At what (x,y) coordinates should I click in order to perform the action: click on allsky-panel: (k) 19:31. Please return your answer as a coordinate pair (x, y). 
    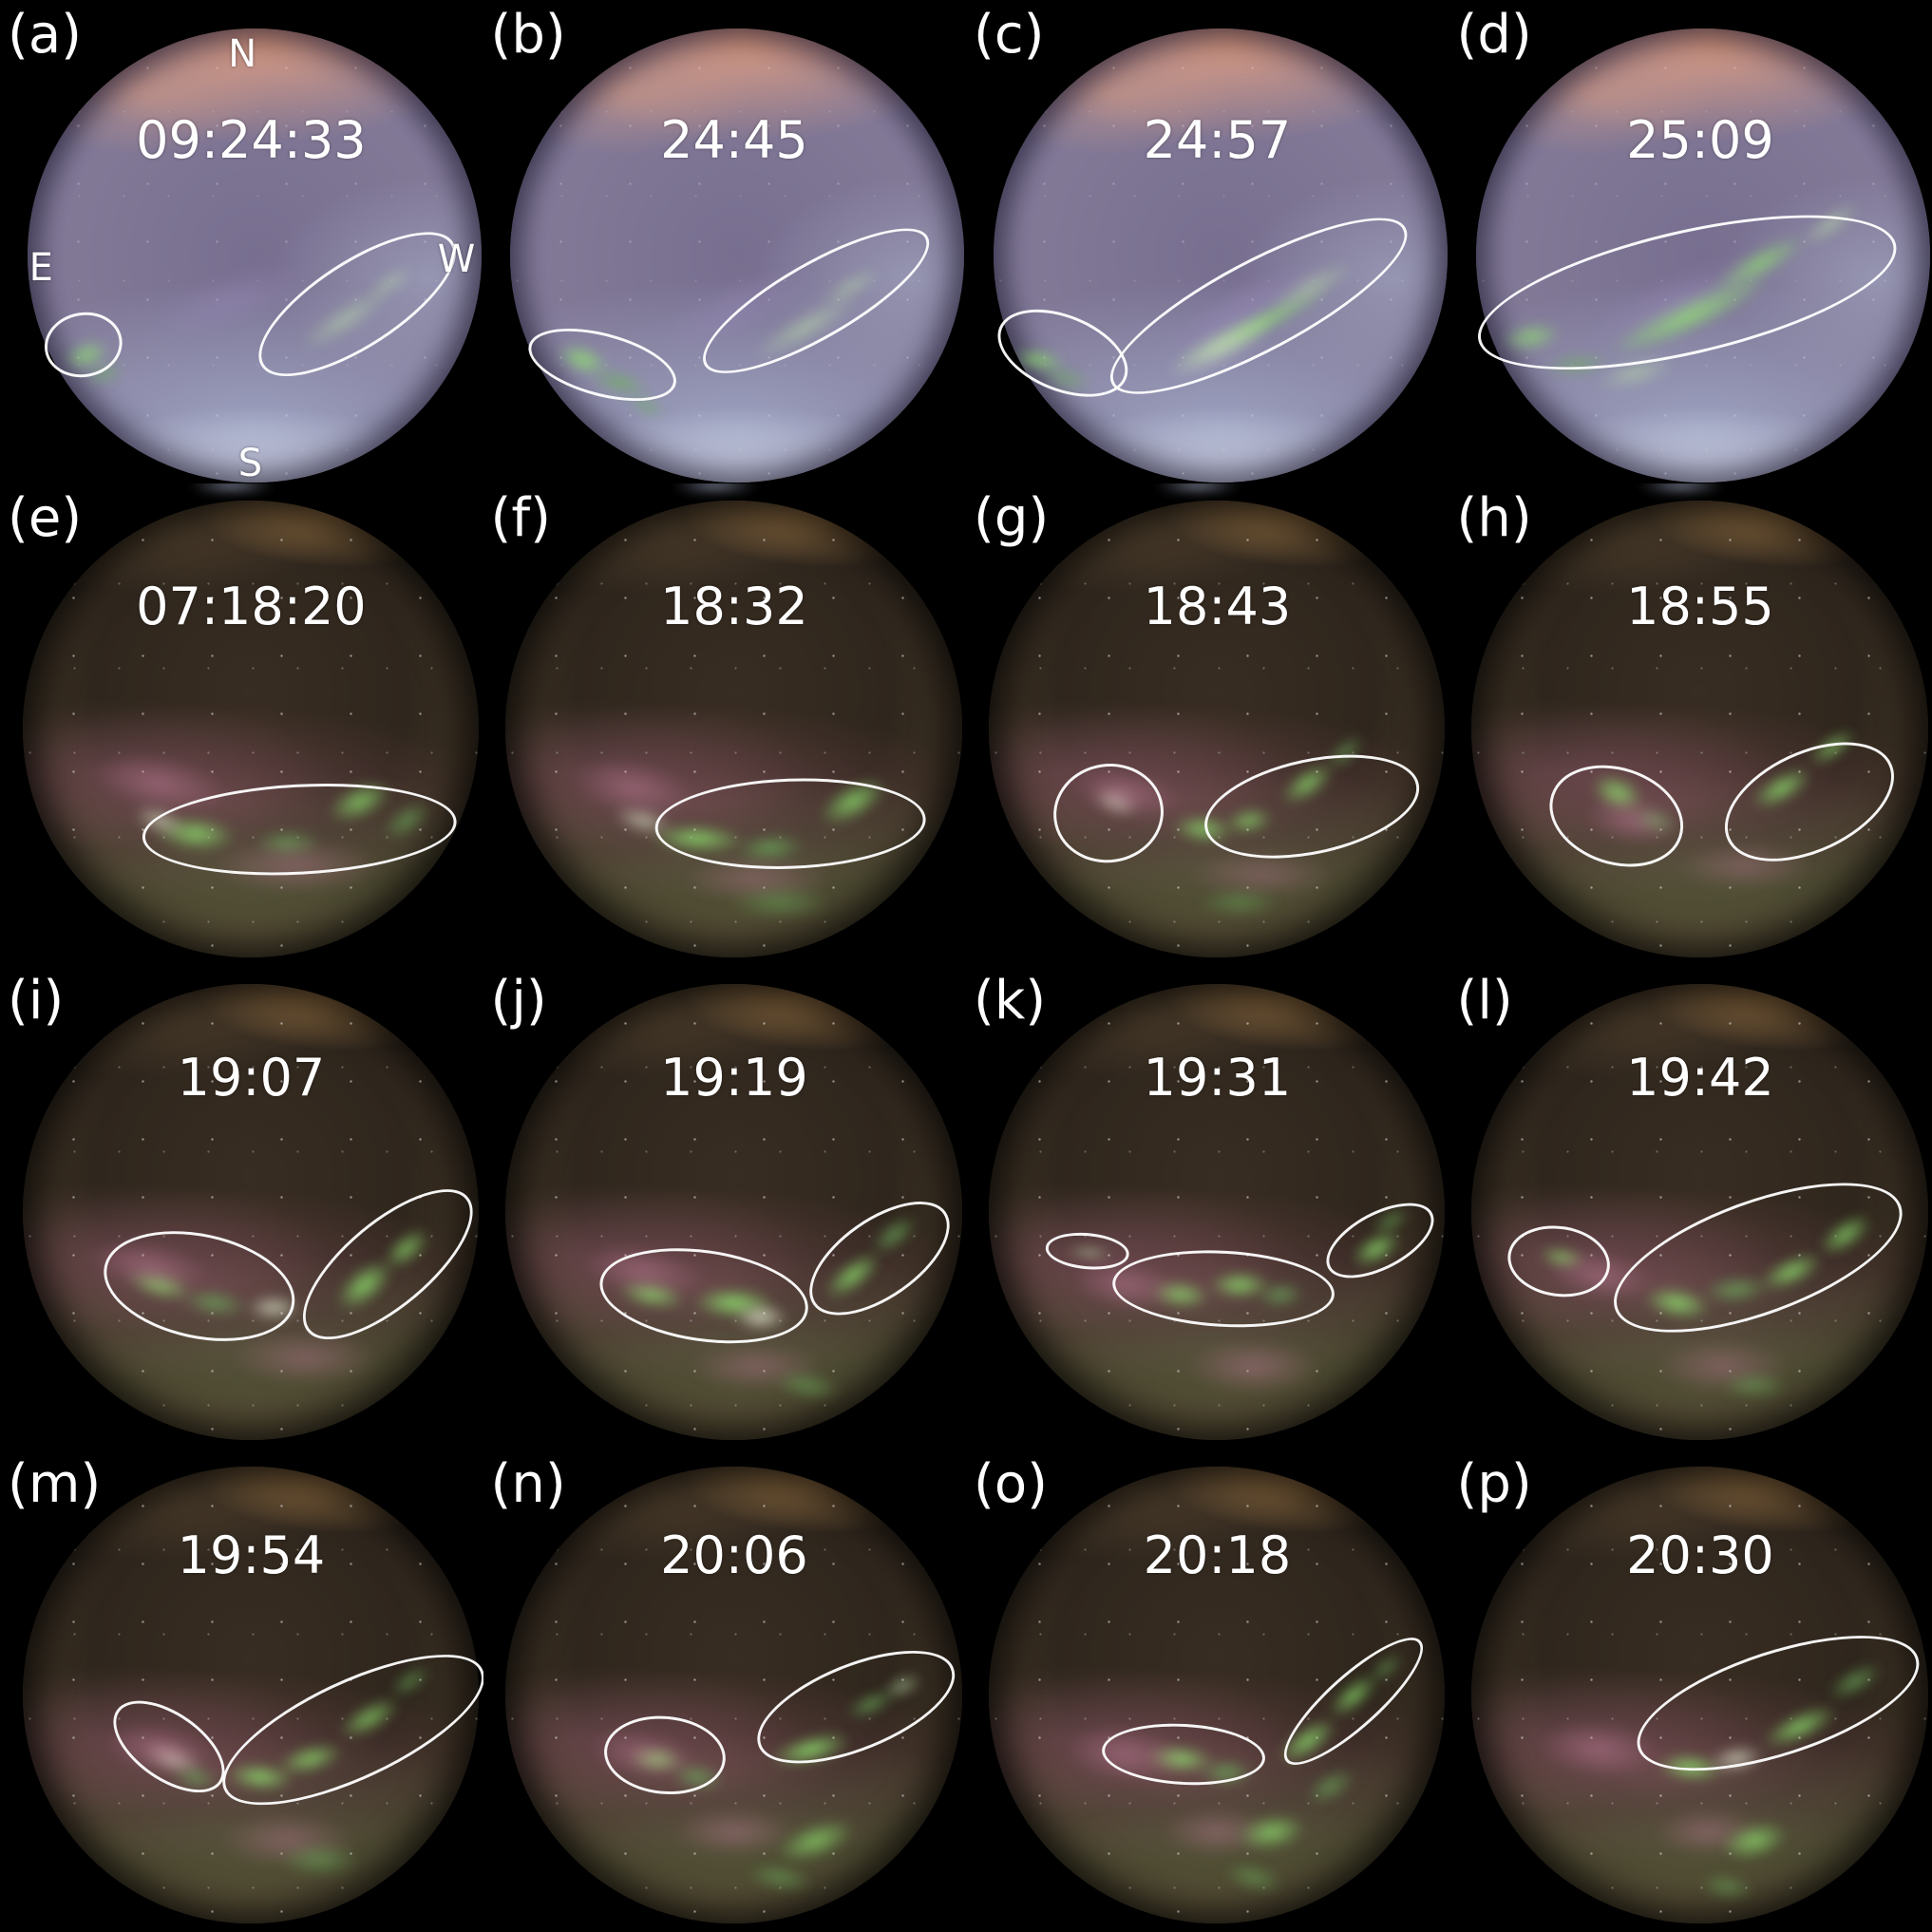
    Looking at the image, I should click on (1207, 1207).